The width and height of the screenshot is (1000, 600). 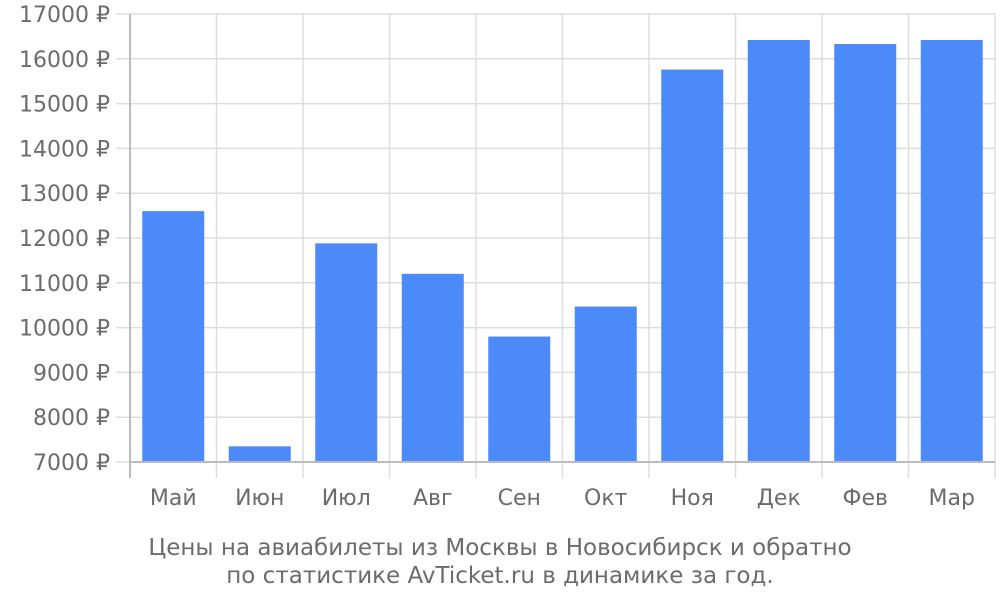 What do you see at coordinates (606, 498) in the screenshot?
I see `x-tick-label: Окт` at bounding box center [606, 498].